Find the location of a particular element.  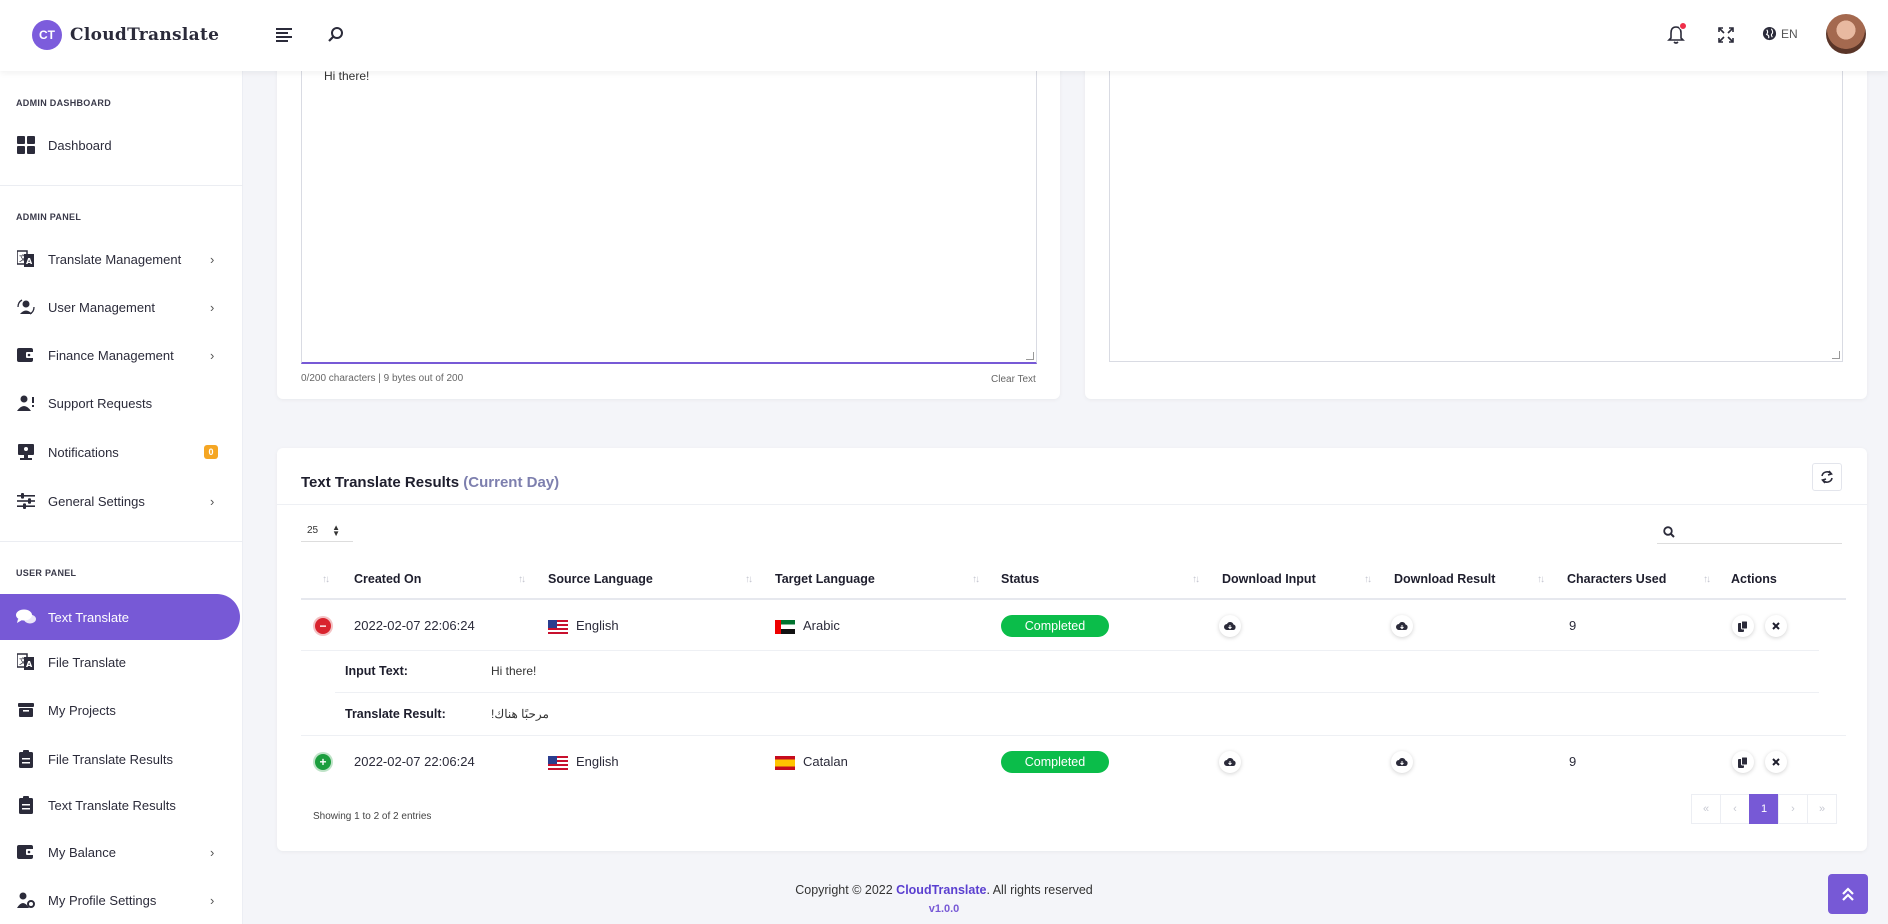

source-text-value: Hi there! is located at coordinates (347, 76).